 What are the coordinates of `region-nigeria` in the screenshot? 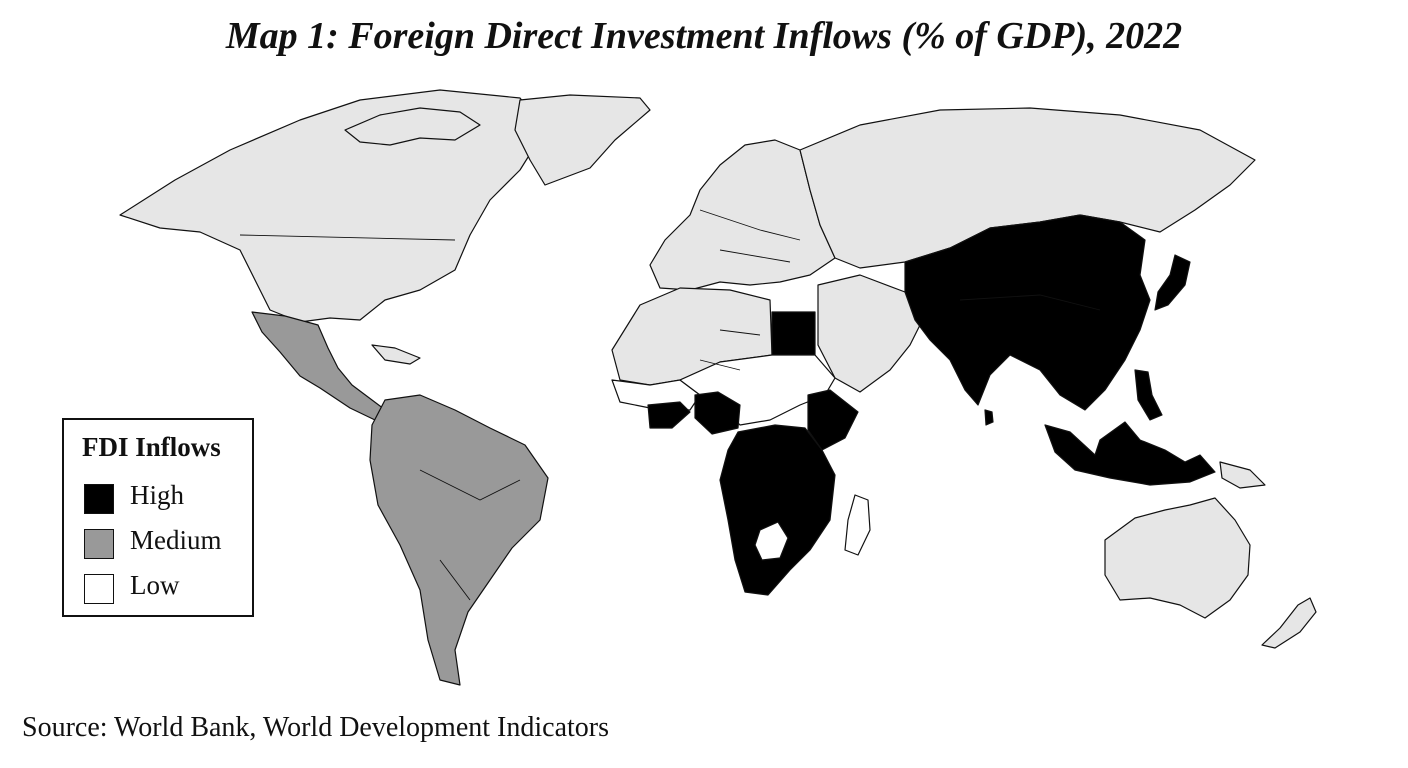 It's located at (717, 413).